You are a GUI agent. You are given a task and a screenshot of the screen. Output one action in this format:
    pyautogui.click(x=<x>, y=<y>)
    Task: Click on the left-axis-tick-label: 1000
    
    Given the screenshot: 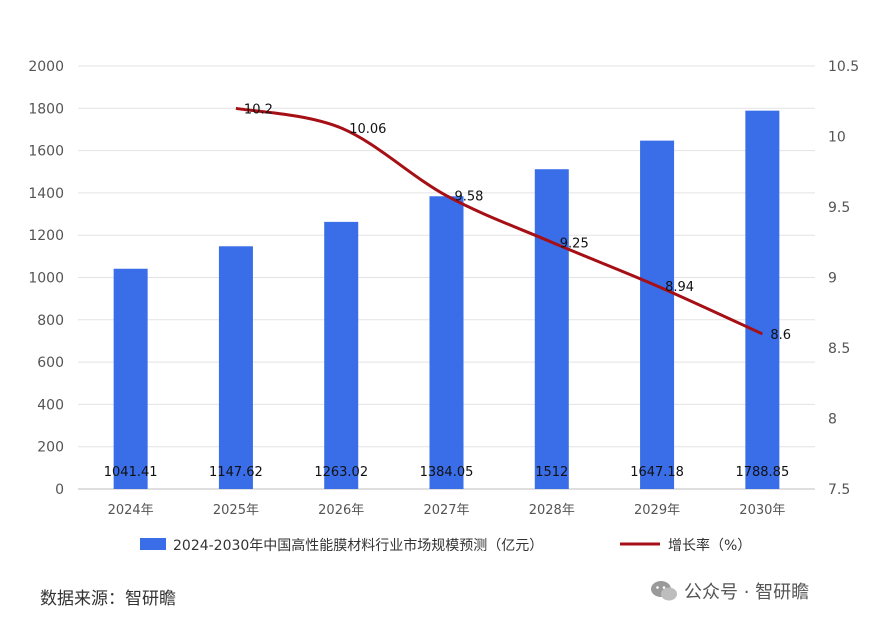 What is the action you would take?
    pyautogui.click(x=46, y=279)
    